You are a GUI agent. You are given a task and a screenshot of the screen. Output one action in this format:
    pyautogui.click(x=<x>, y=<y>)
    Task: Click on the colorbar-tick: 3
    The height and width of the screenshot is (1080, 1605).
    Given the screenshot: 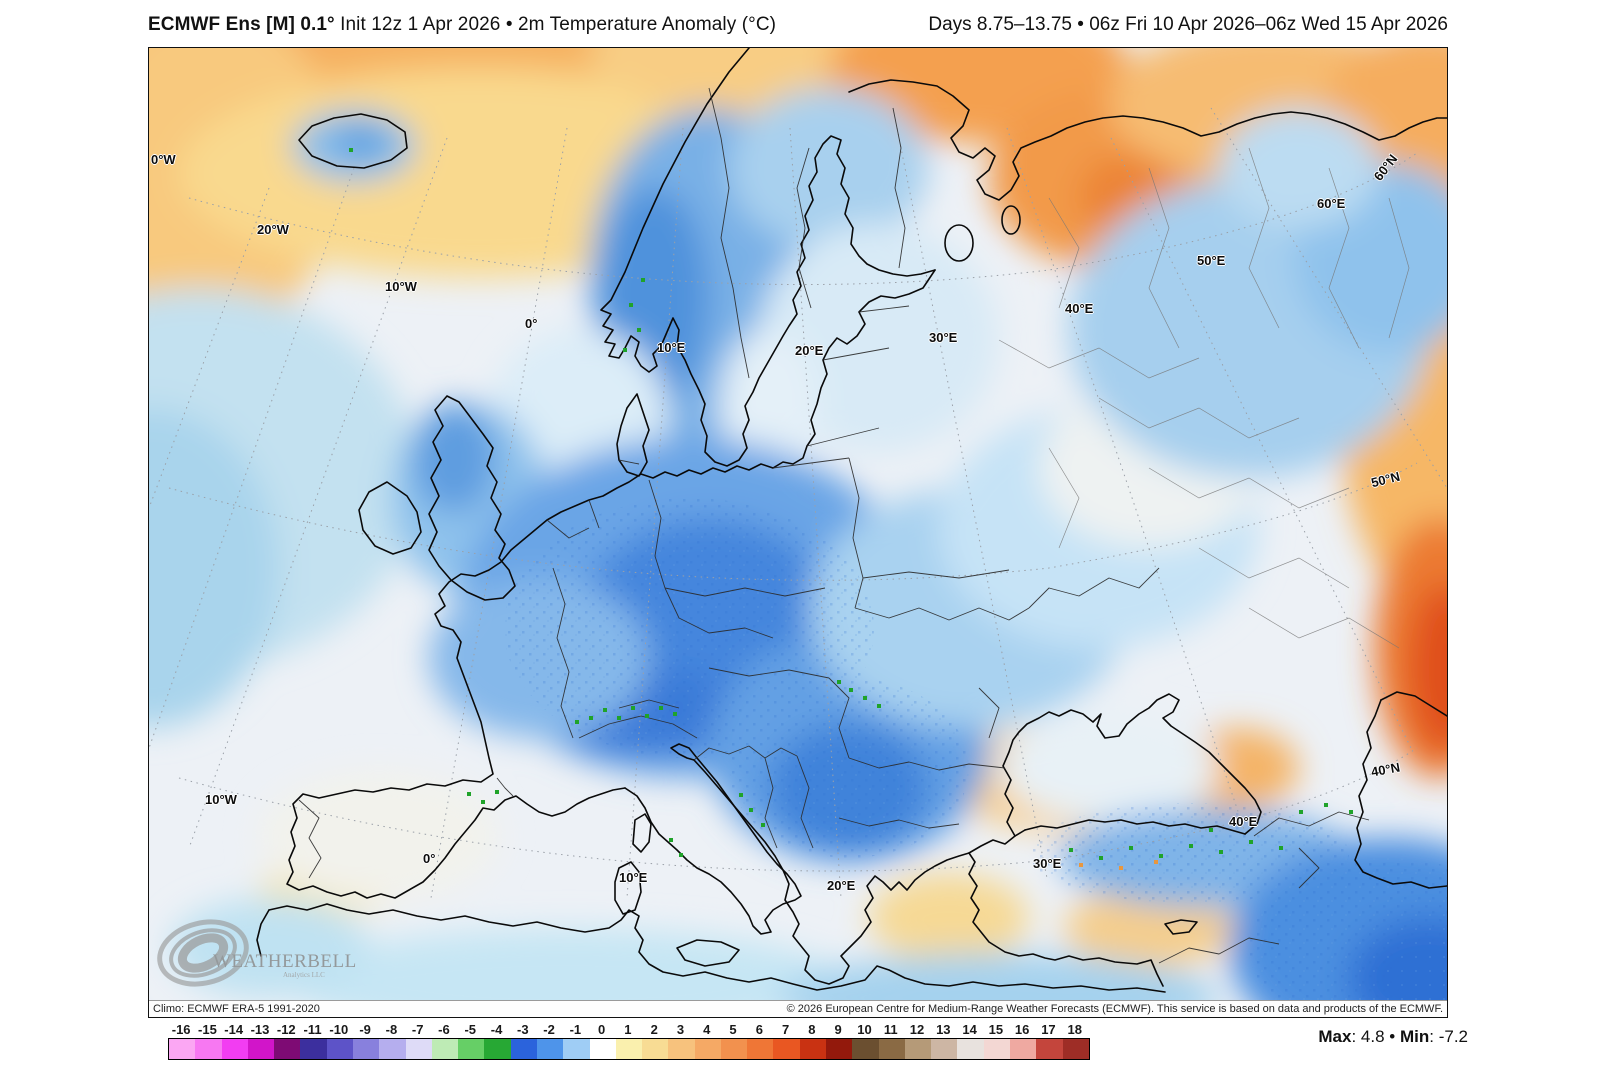 What is the action you would take?
    pyautogui.click(x=680, y=1029)
    